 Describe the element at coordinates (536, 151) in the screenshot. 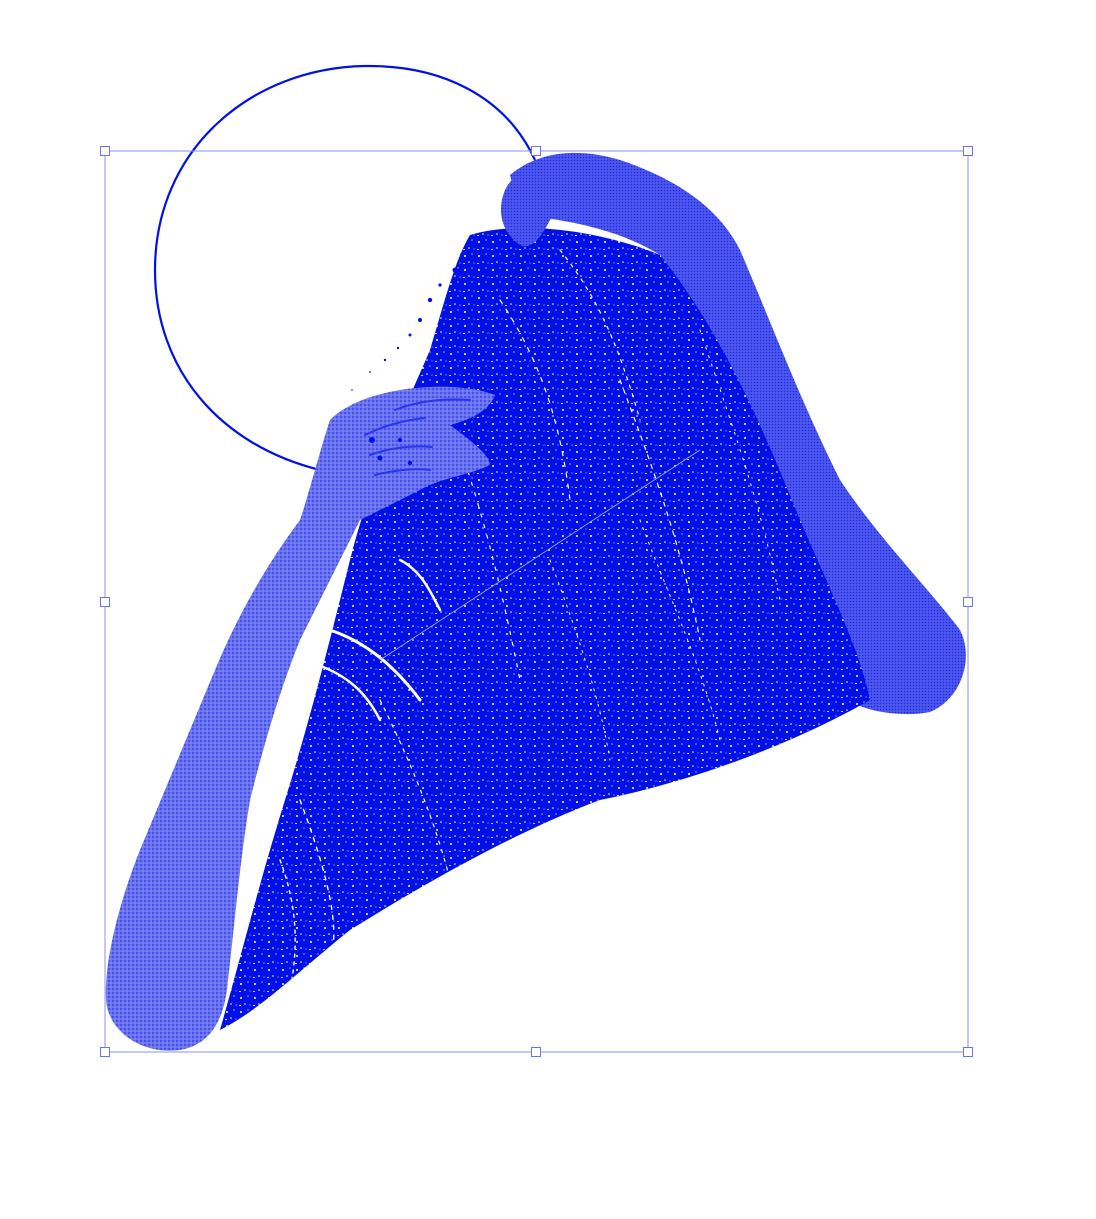

I see `handle-top-center` at that location.